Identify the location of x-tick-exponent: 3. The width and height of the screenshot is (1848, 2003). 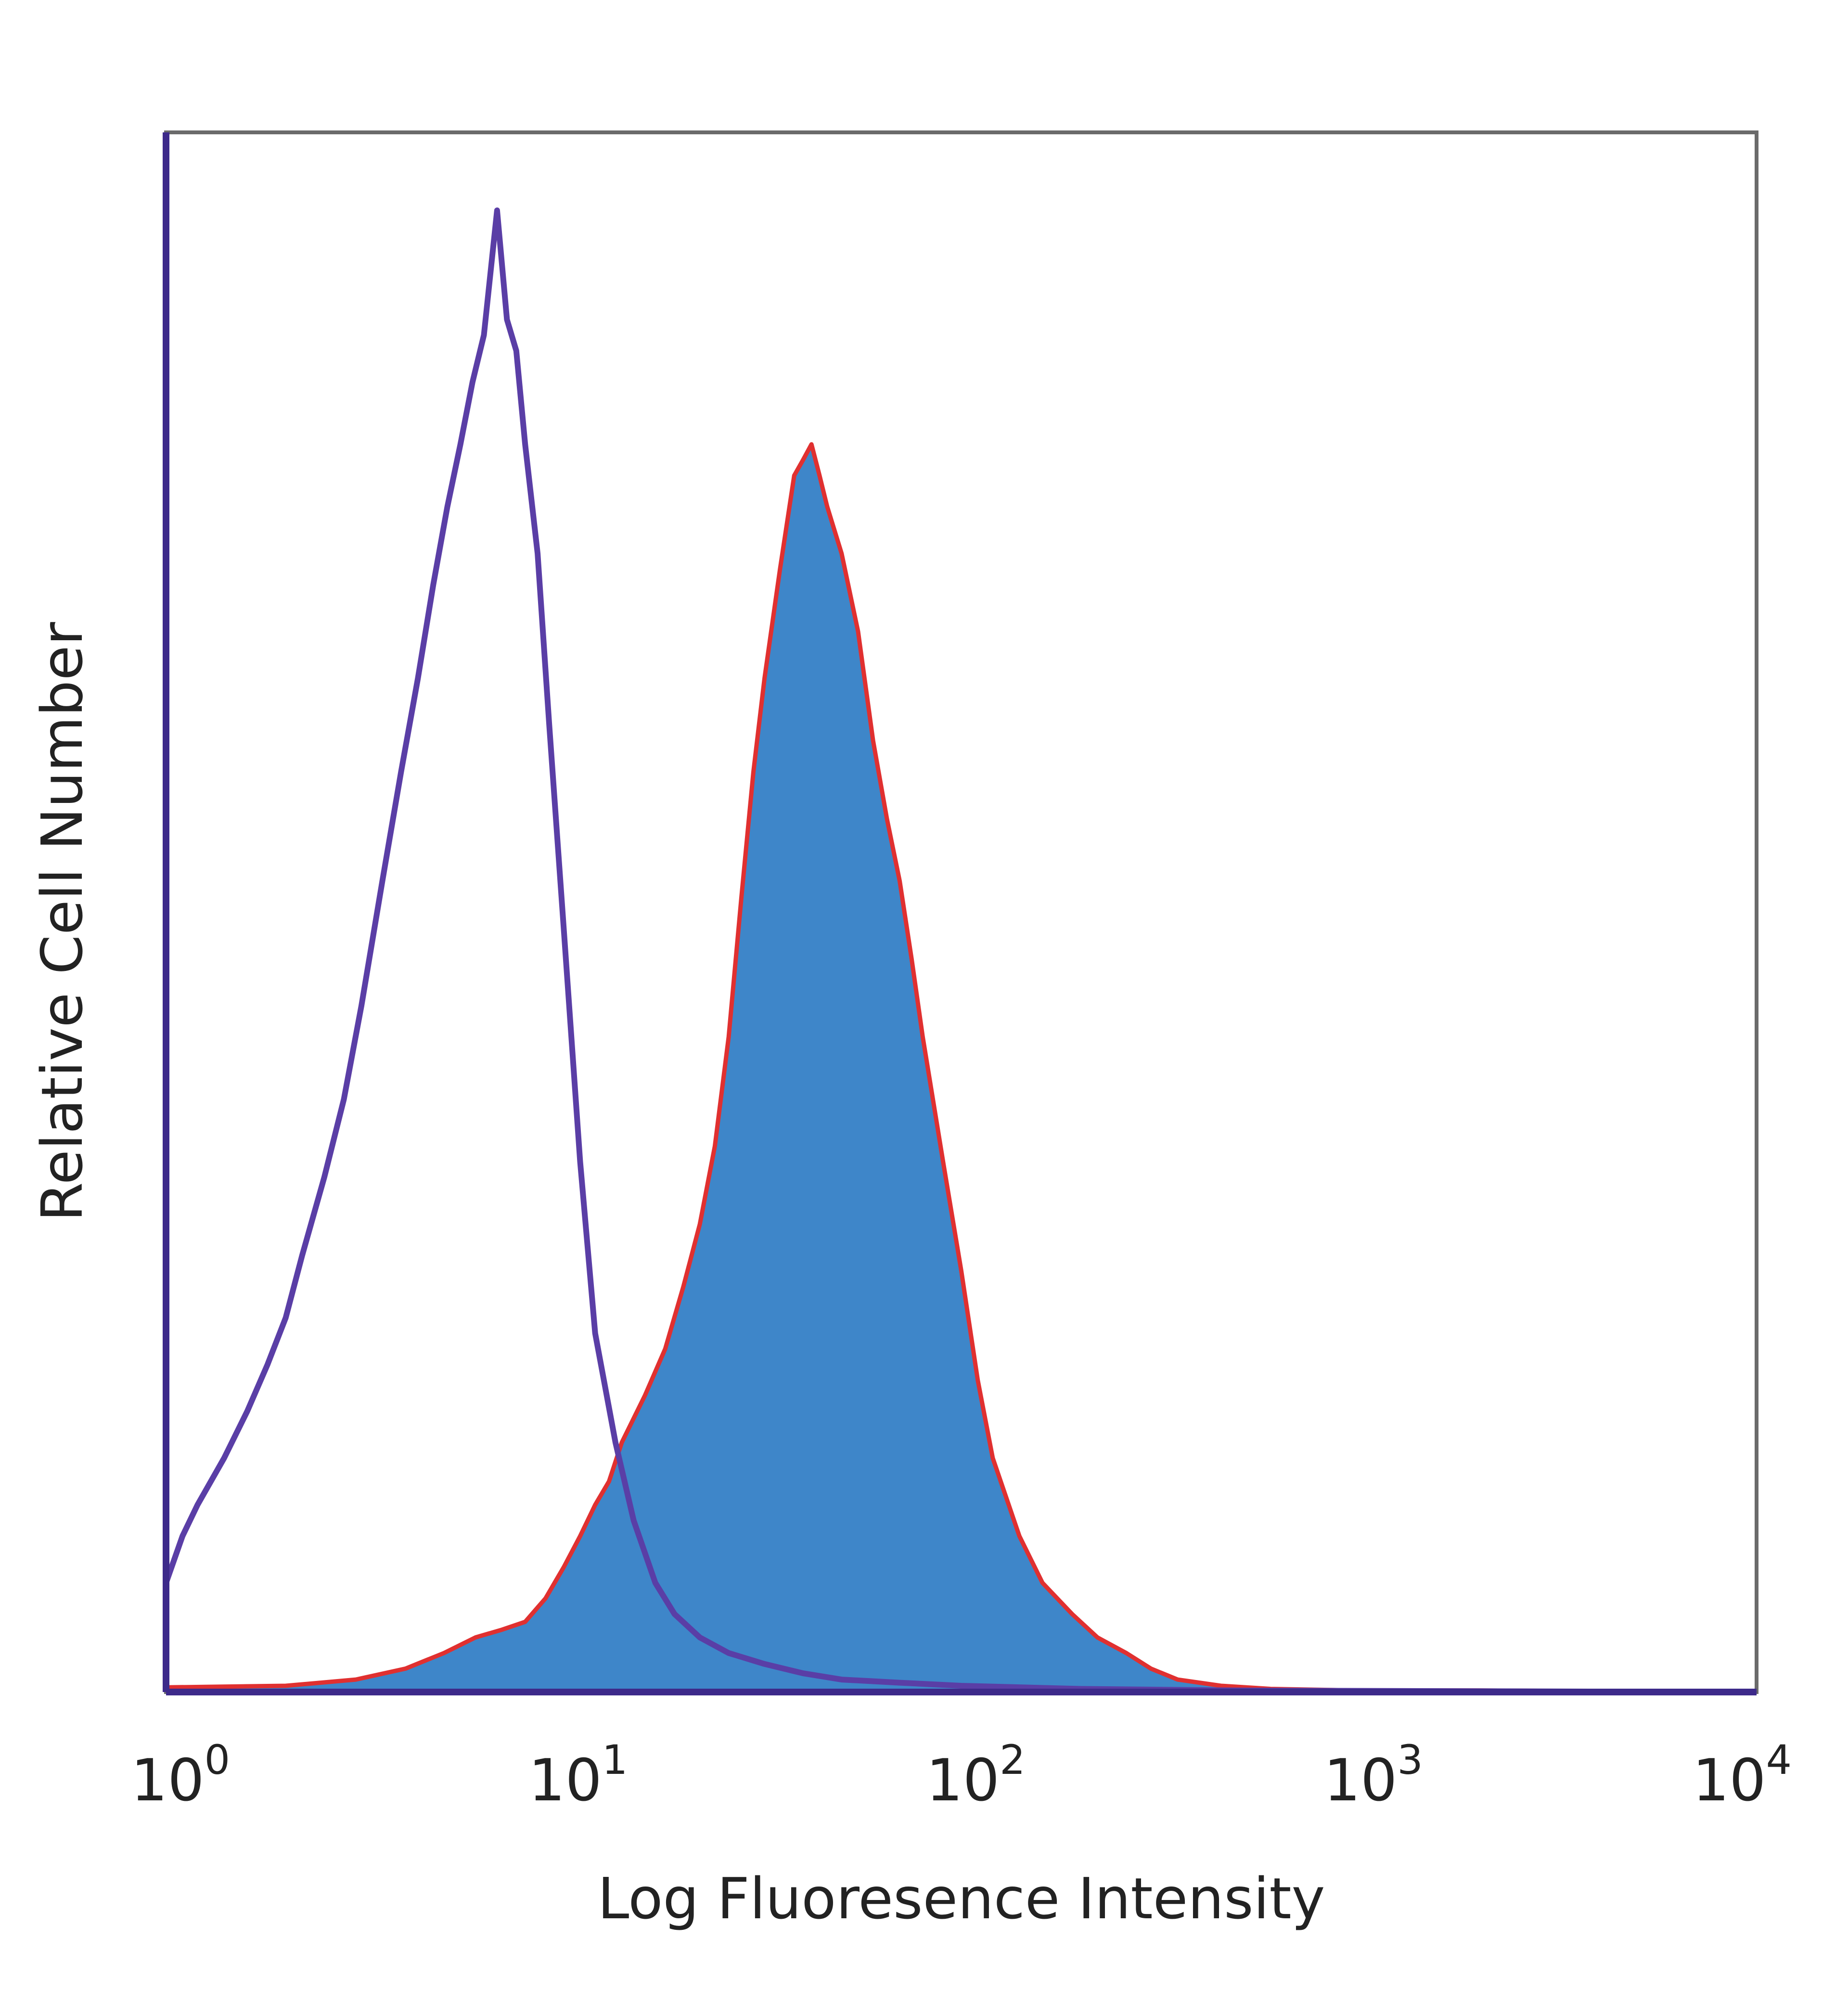
(1410, 1759).